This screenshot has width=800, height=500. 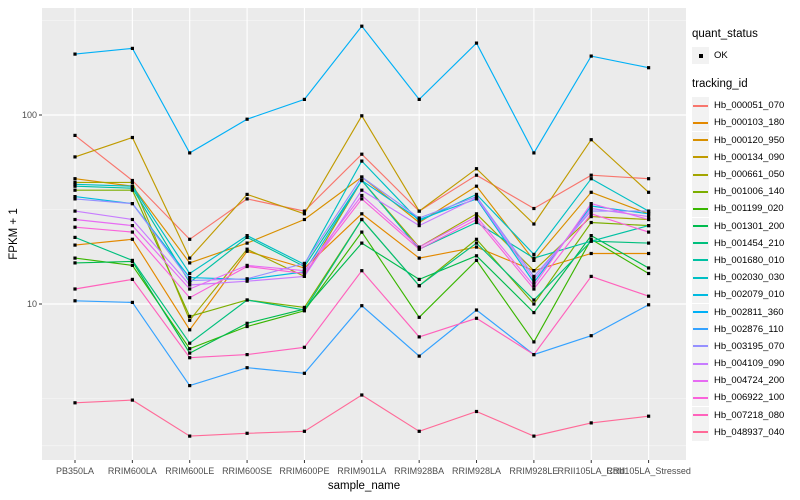 I want to click on legend-item-Hb_004724_200: Hb_004724_200, so click(x=746, y=381).